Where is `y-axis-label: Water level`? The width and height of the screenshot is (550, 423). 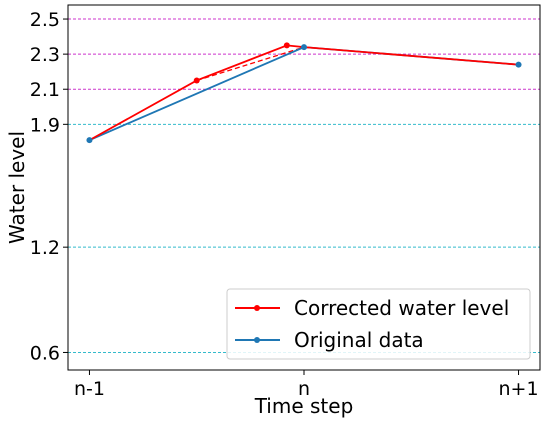
y-axis-label: Water level is located at coordinates (17, 187).